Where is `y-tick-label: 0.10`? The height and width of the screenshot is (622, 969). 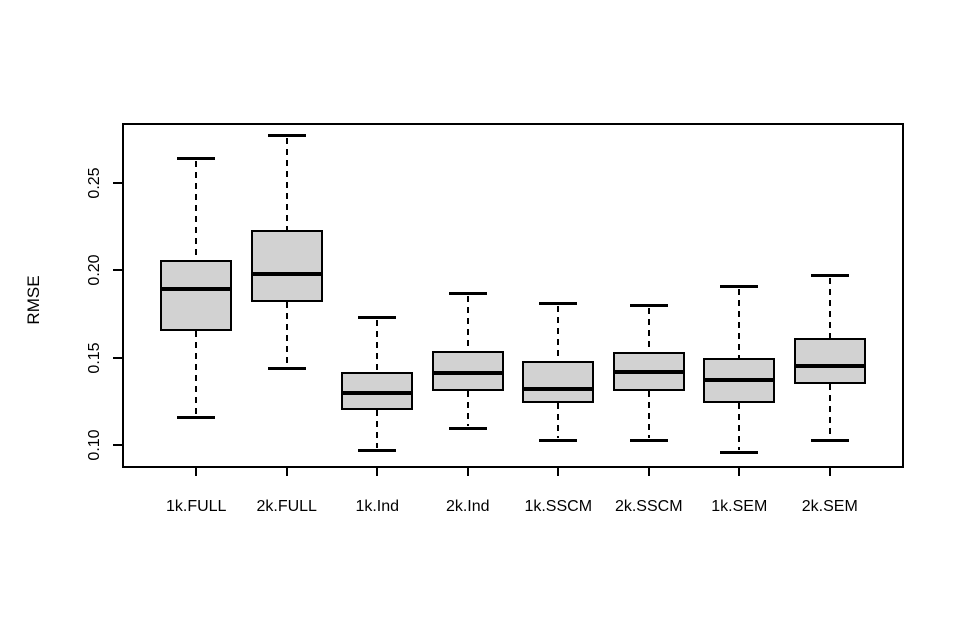
y-tick-label: 0.10 is located at coordinates (94, 445).